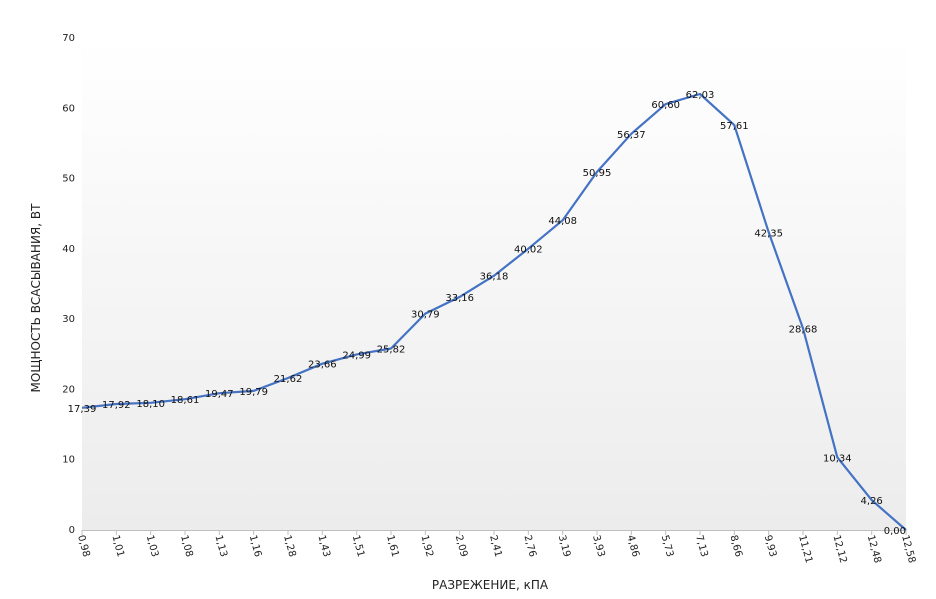 Image resolution: width=936 pixels, height=599 pixels. Describe the element at coordinates (895, 531) in the screenshot. I see `data-label: 0,00` at that location.